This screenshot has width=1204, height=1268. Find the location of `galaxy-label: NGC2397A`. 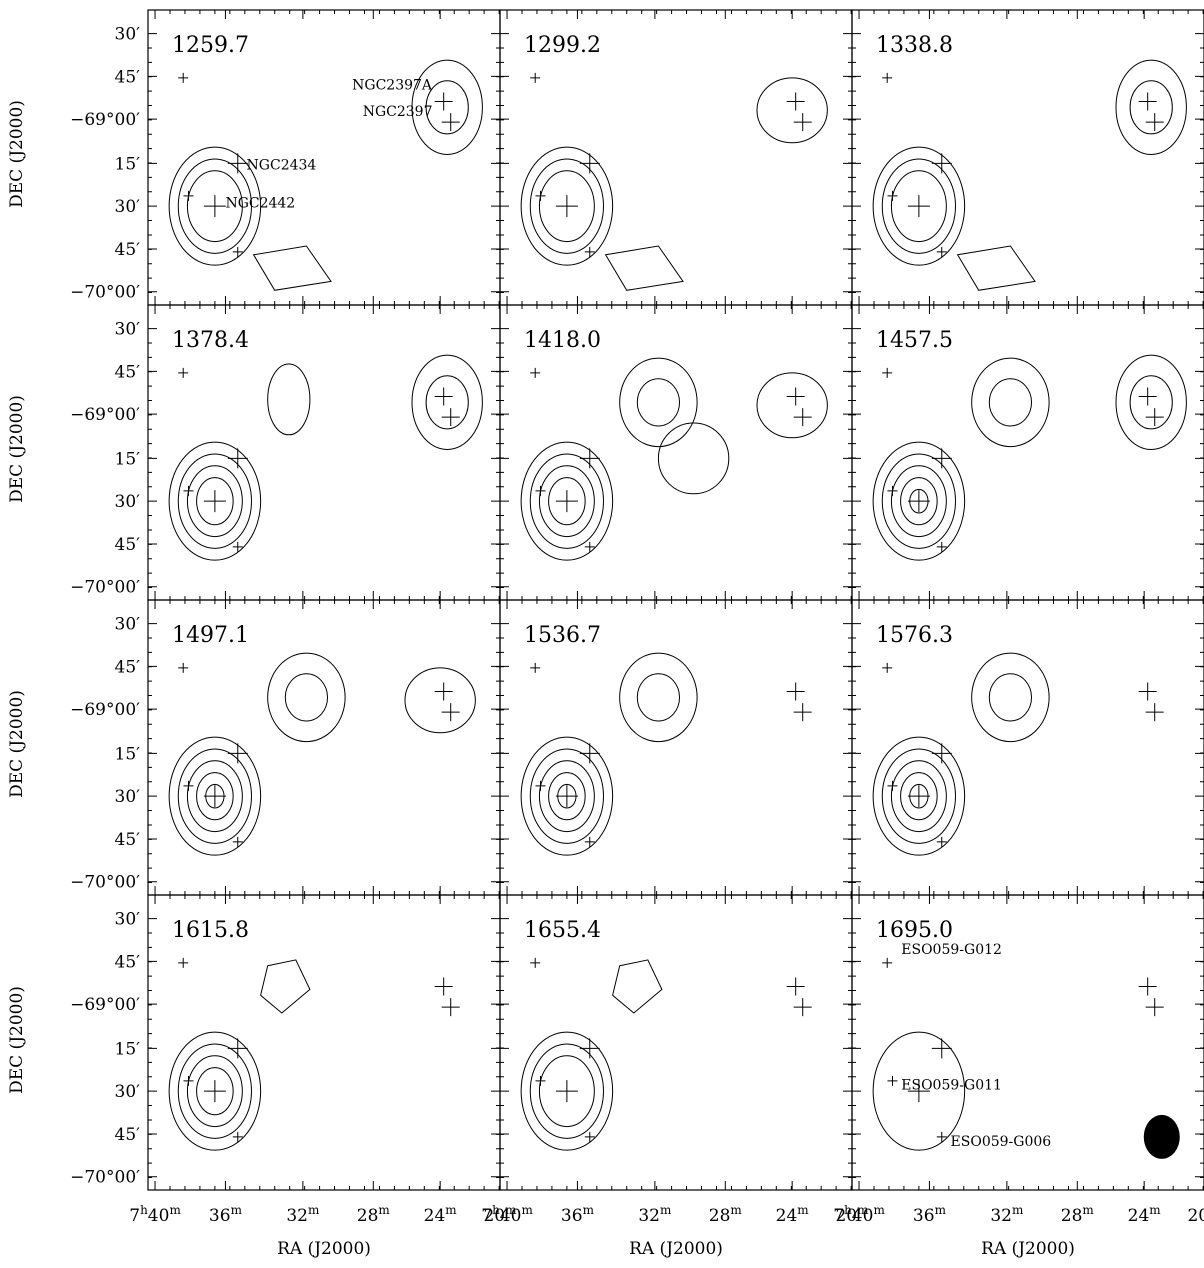

galaxy-label: NGC2397A is located at coordinates (392, 86).